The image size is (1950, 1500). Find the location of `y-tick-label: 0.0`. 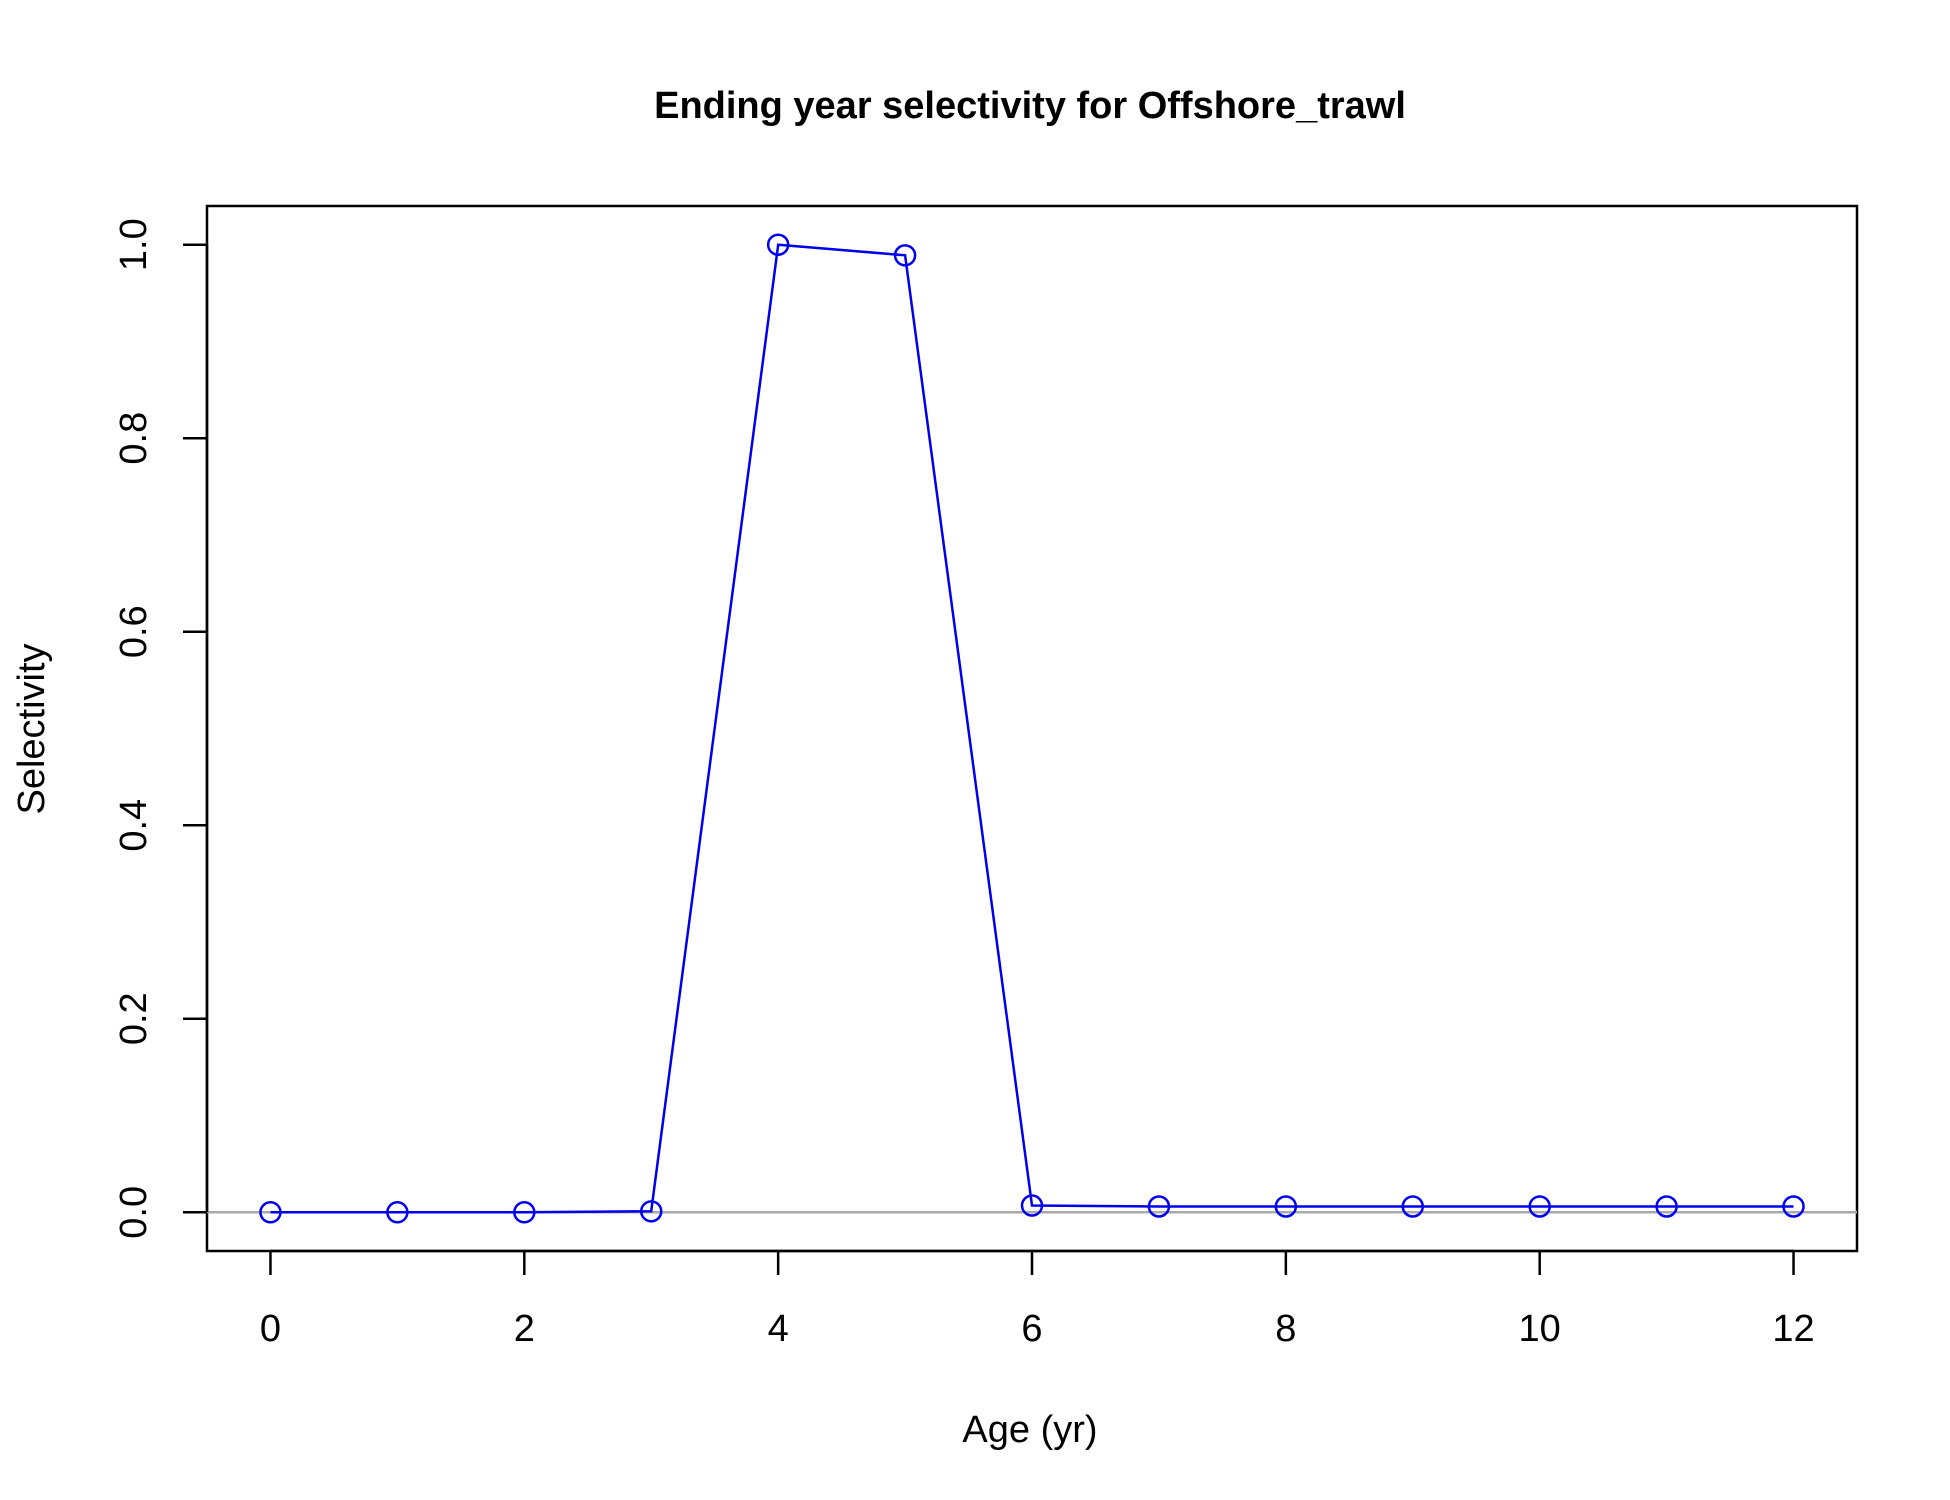

y-tick-label: 0.0 is located at coordinates (134, 1212).